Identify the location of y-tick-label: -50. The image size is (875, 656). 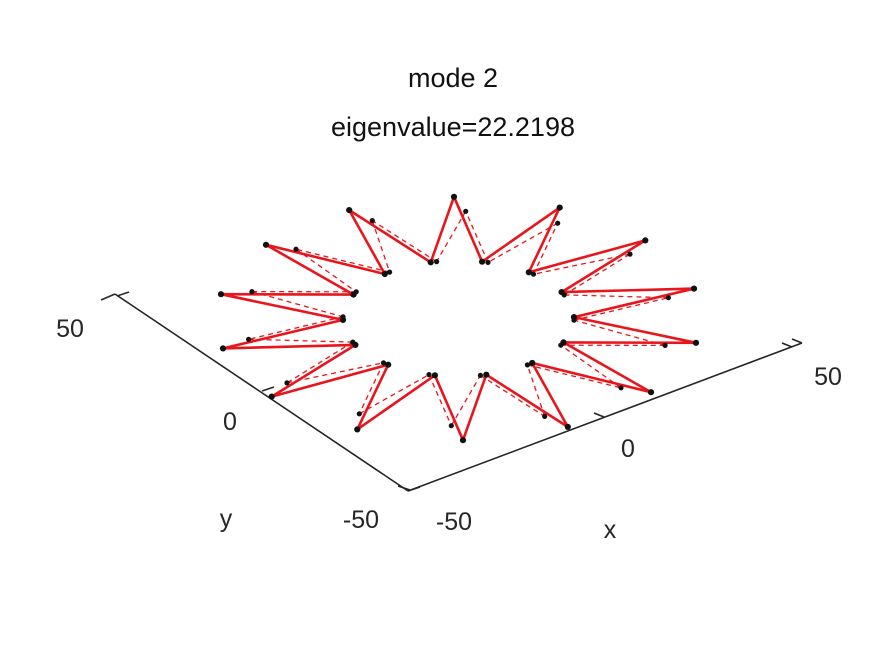
(361, 520).